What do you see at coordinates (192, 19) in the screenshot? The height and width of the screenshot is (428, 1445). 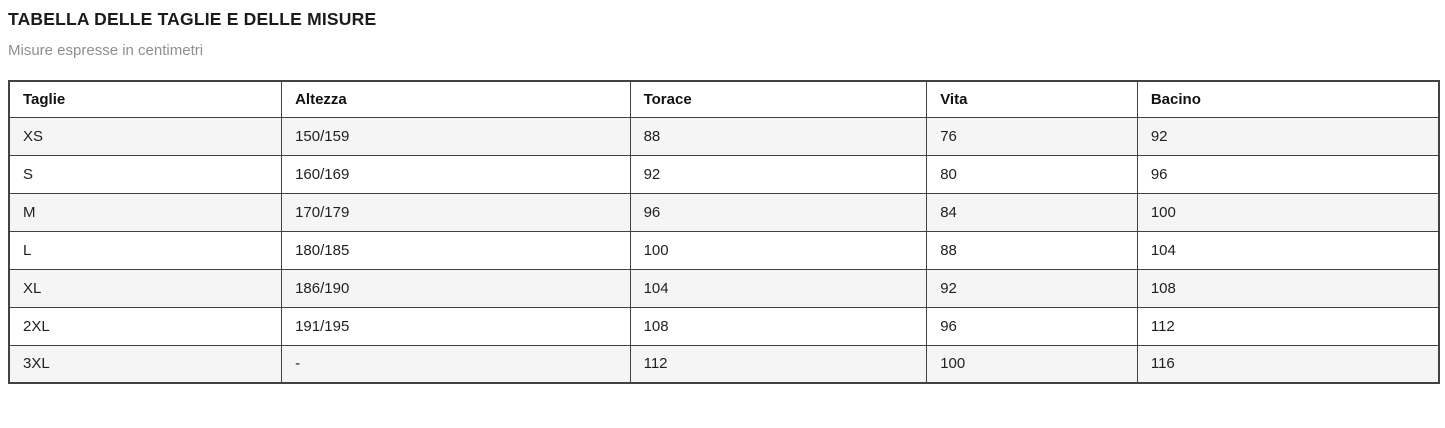 I see `page-title: TABELLA DELLE TAGLIE E DELLE MISURE` at bounding box center [192, 19].